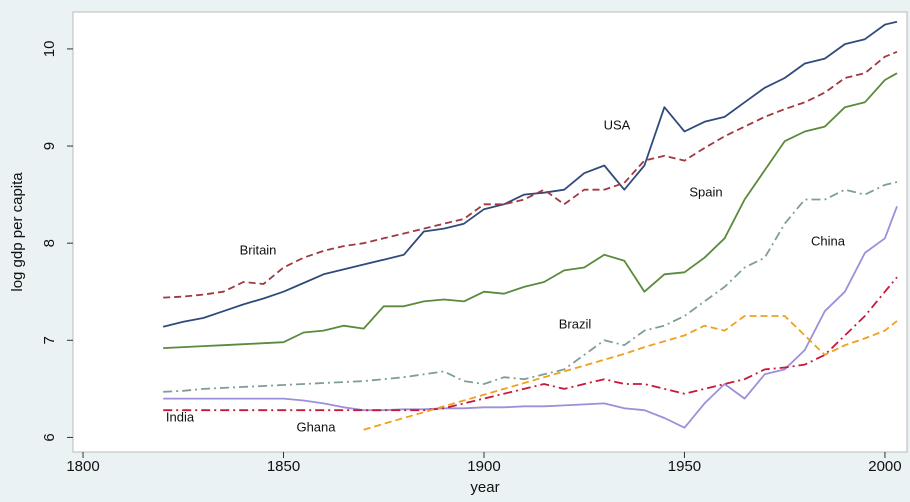 This screenshot has height=502, width=910. I want to click on x-axis-label: year, so click(484, 487).